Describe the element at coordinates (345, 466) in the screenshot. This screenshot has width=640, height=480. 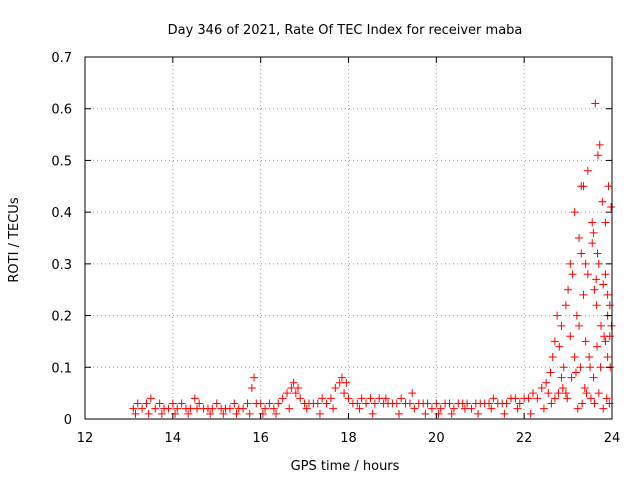
I see `x-axis-label: GPS time / hours` at that location.